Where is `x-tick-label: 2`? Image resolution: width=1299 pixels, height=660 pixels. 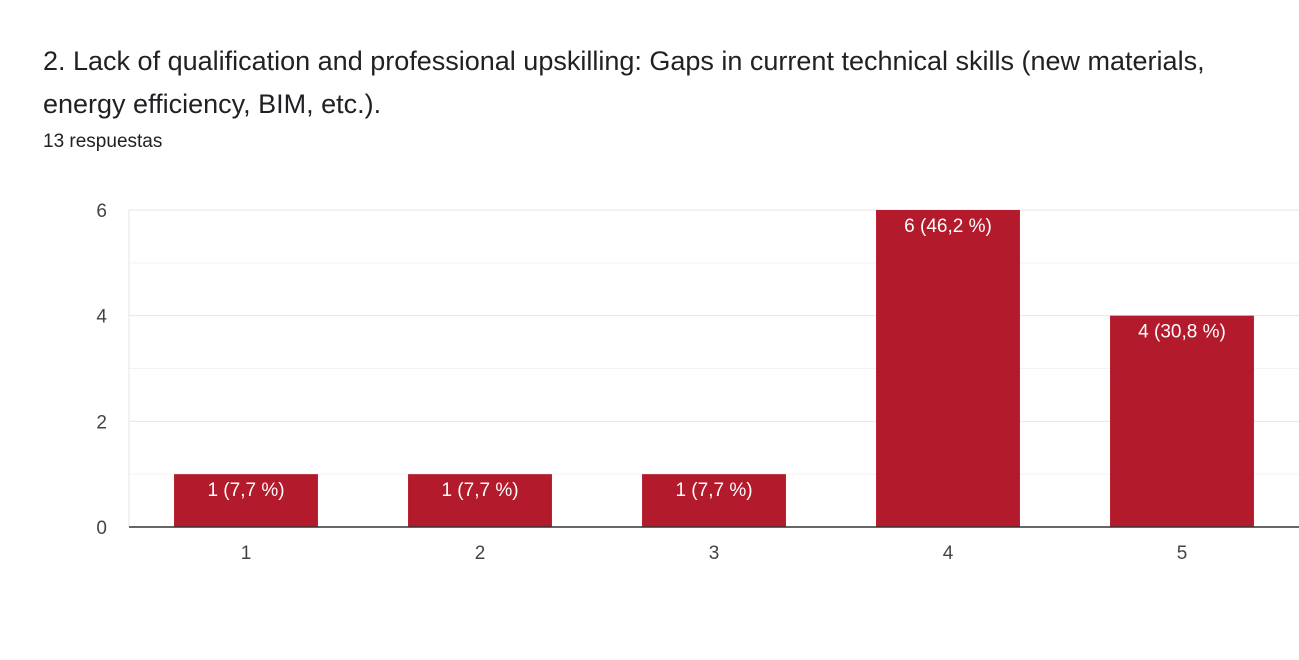 x-tick-label: 2 is located at coordinates (480, 553).